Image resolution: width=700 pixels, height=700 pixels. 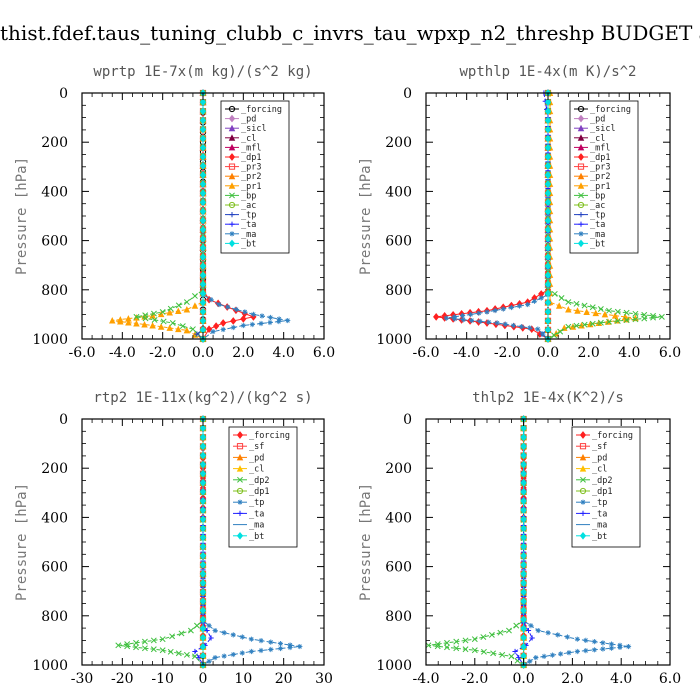 What do you see at coordinates (248, 244) in the screenshot?
I see `legend-label: _bt` at bounding box center [248, 244].